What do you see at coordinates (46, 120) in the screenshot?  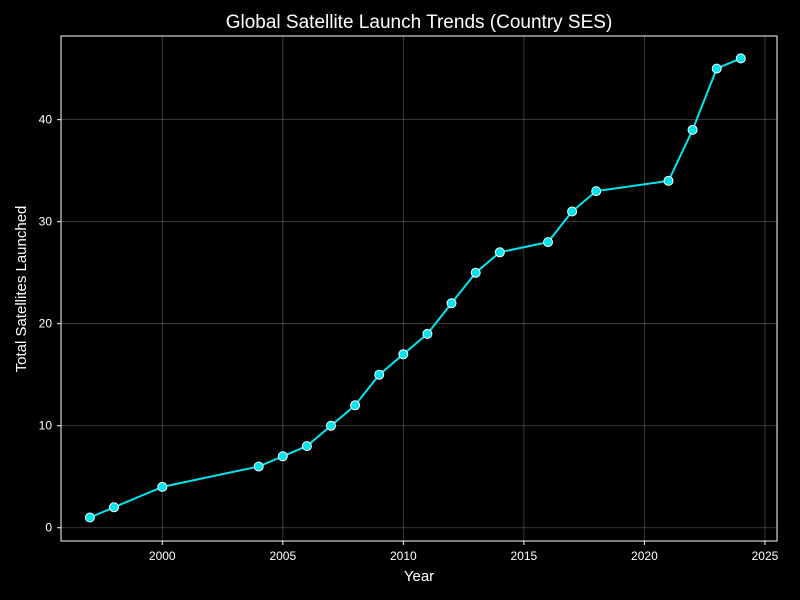 I see `y-tick-label: 40` at bounding box center [46, 120].